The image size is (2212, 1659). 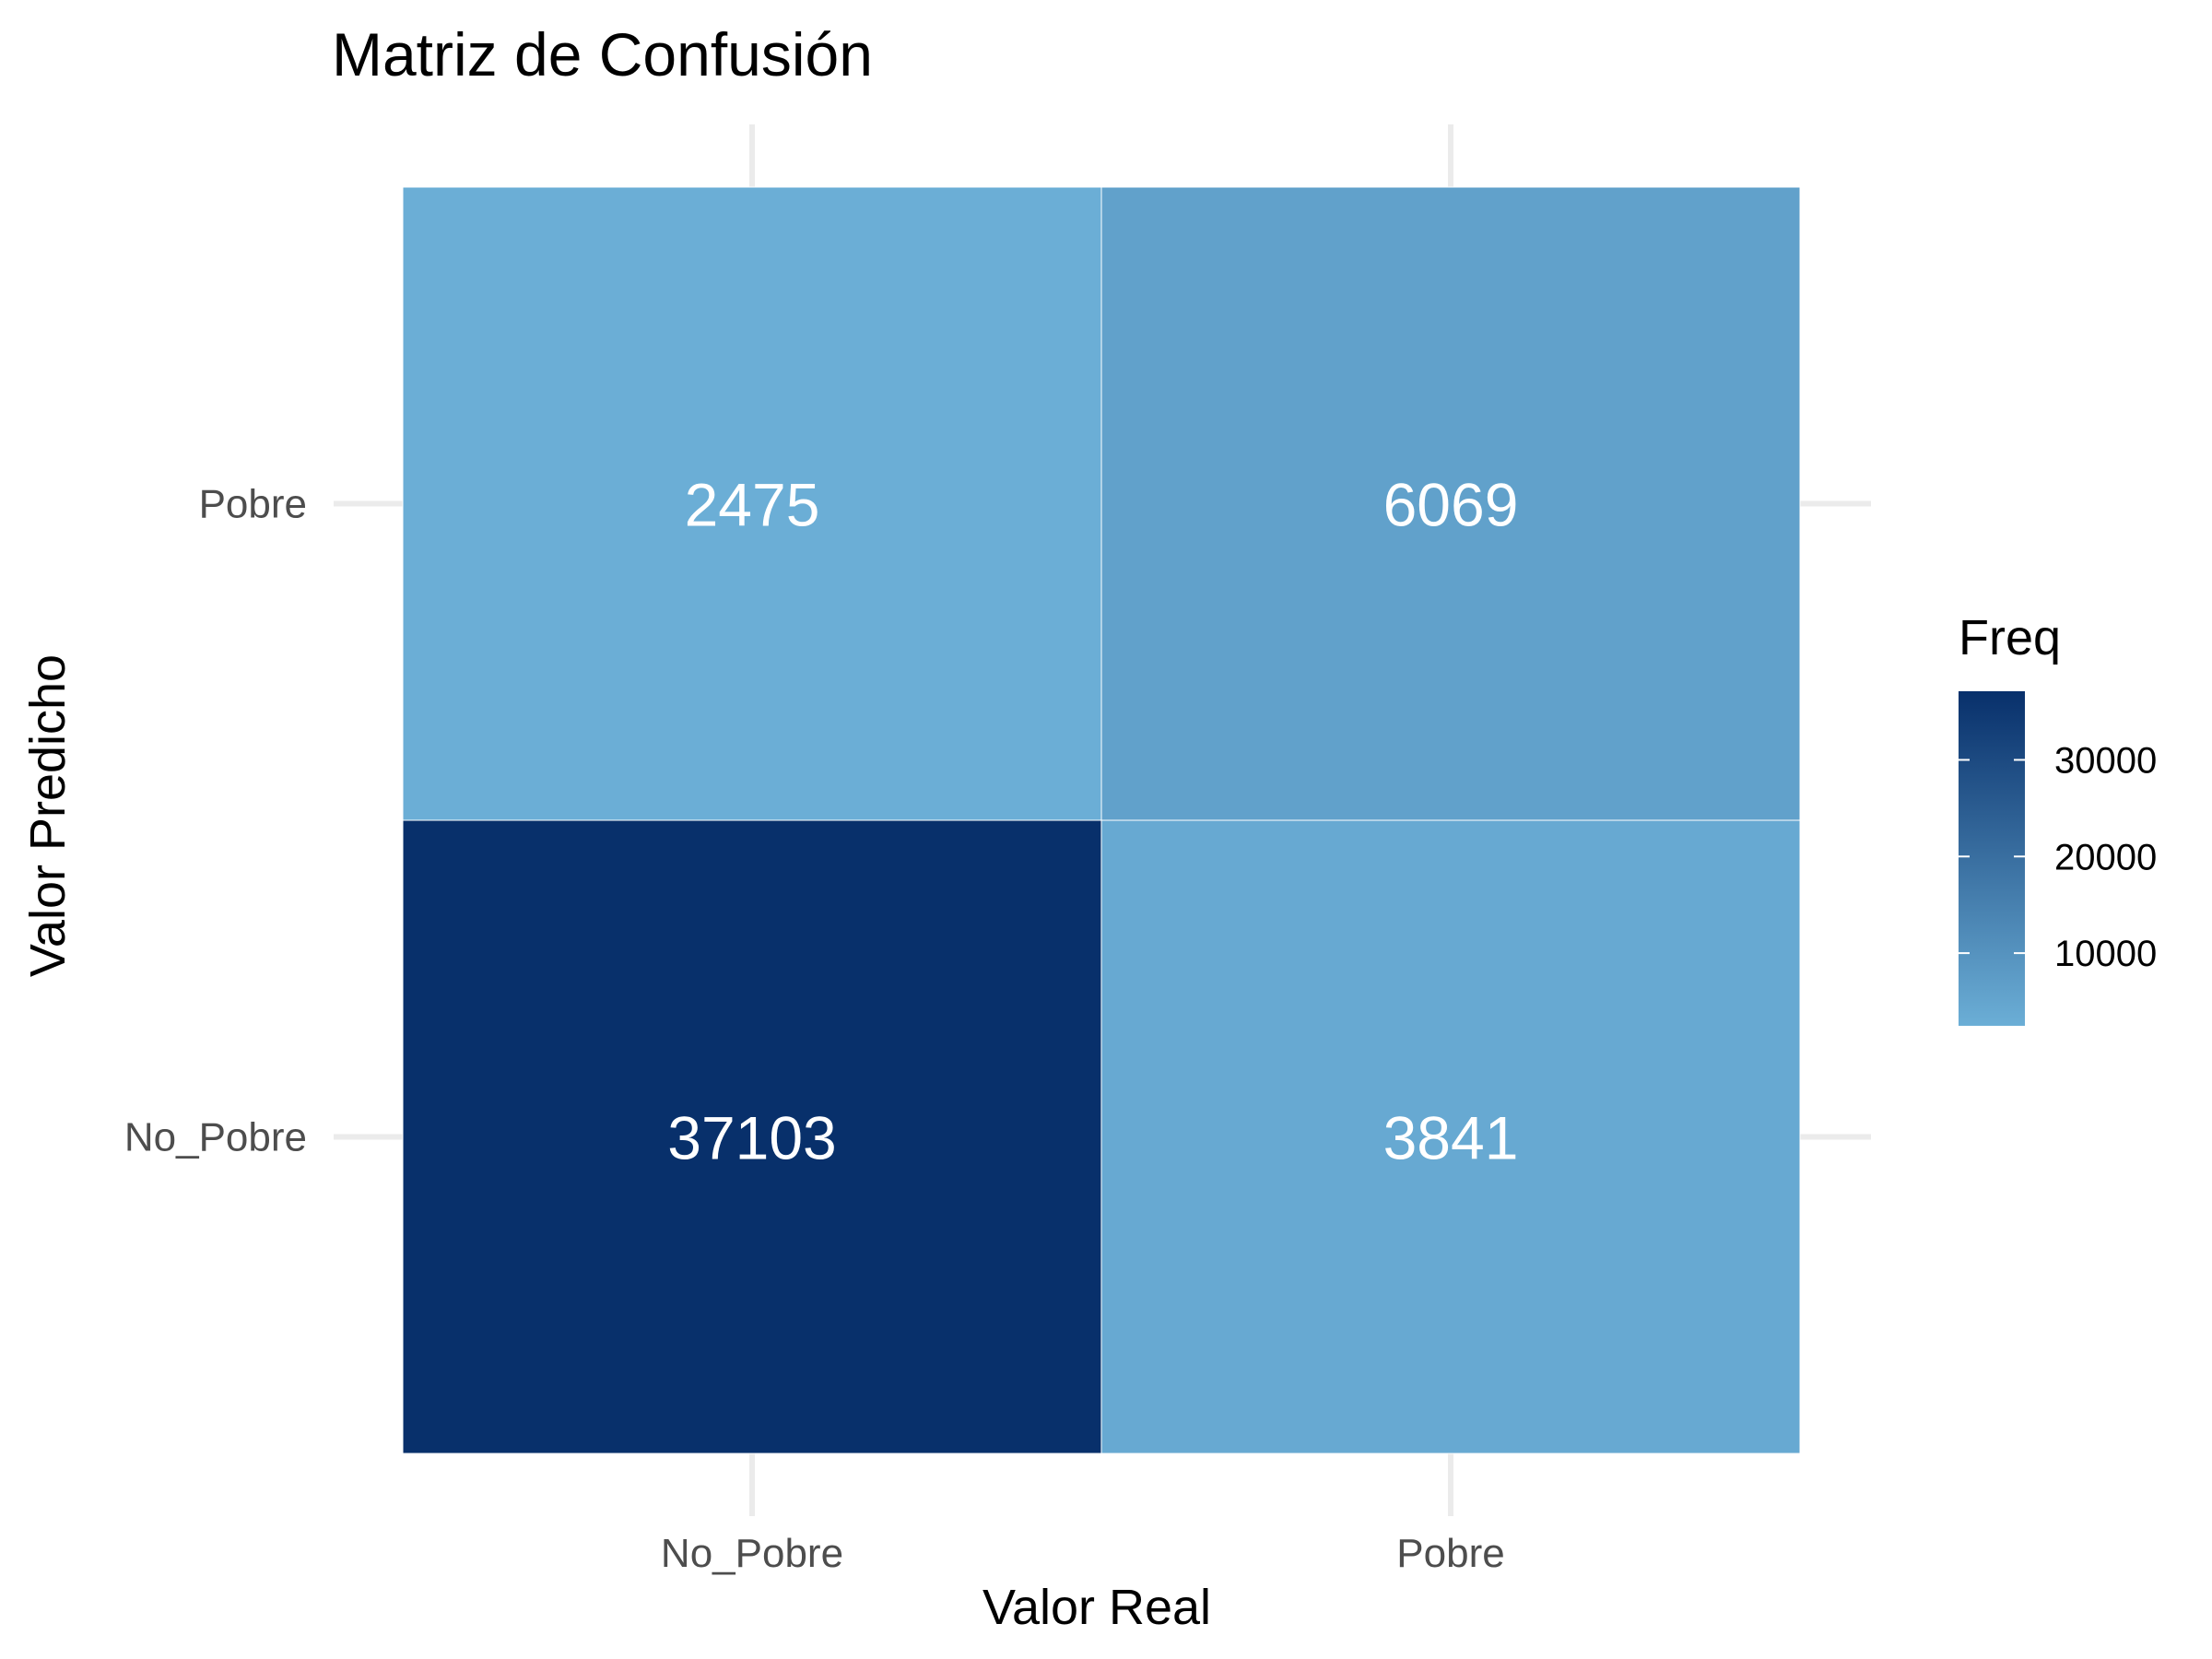 What do you see at coordinates (2105, 954) in the screenshot?
I see `legend-tick-label: 10000` at bounding box center [2105, 954].